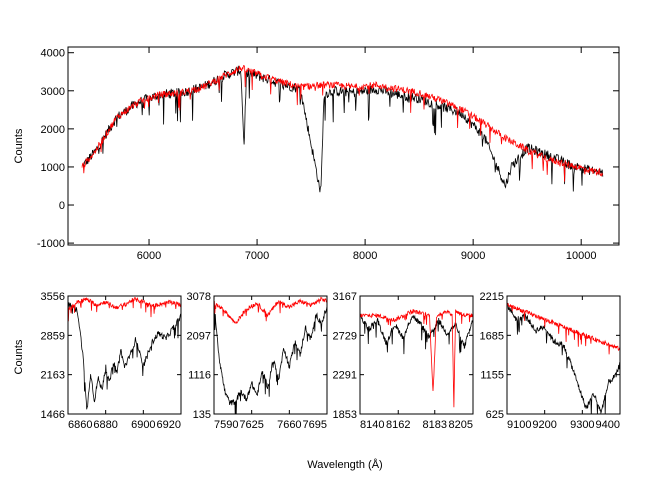 Image resolution: width=667 pixels, height=492 pixels. What do you see at coordinates (492, 297) in the screenshot?
I see `y-tick-label: 2215` at bounding box center [492, 297].